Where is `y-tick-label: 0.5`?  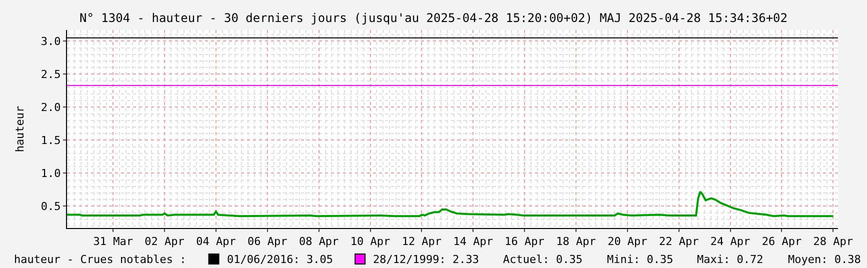
y-tick-label: 0.5 is located at coordinates (50, 207).